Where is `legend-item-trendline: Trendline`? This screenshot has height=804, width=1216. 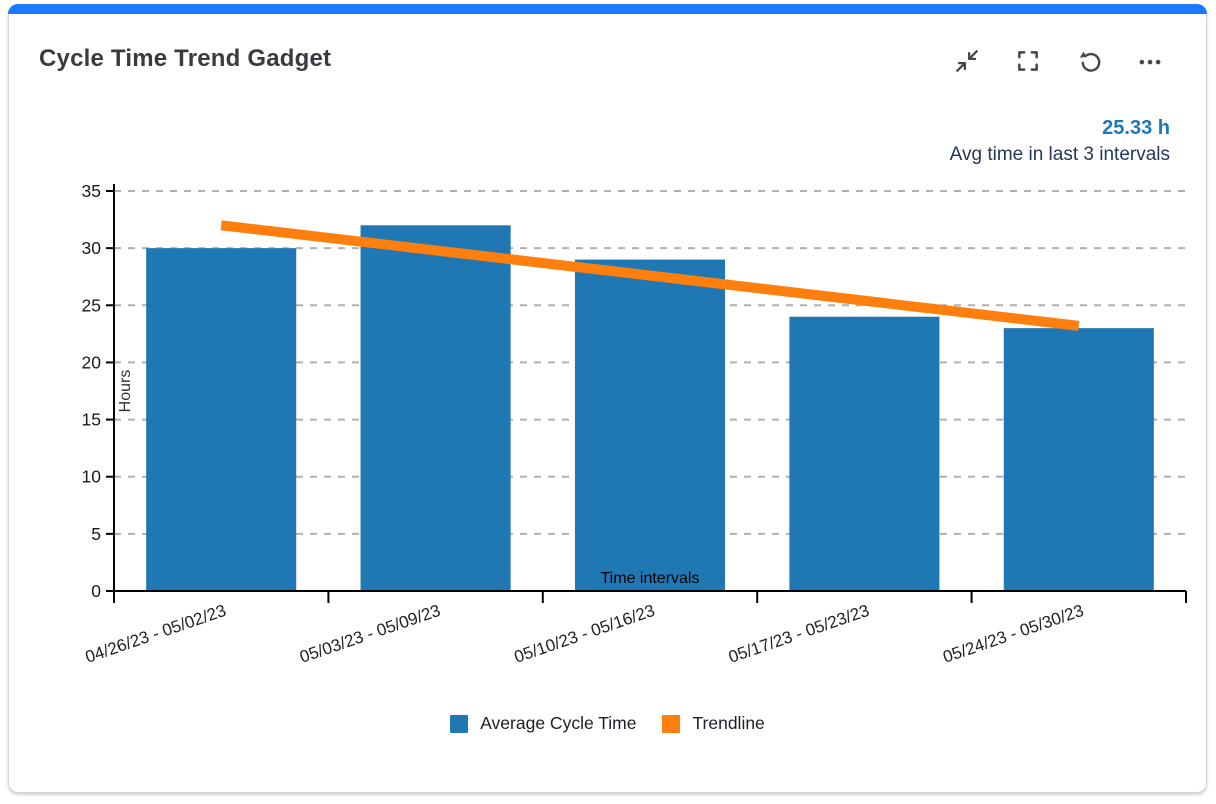 legend-item-trendline: Trendline is located at coordinates (713, 723).